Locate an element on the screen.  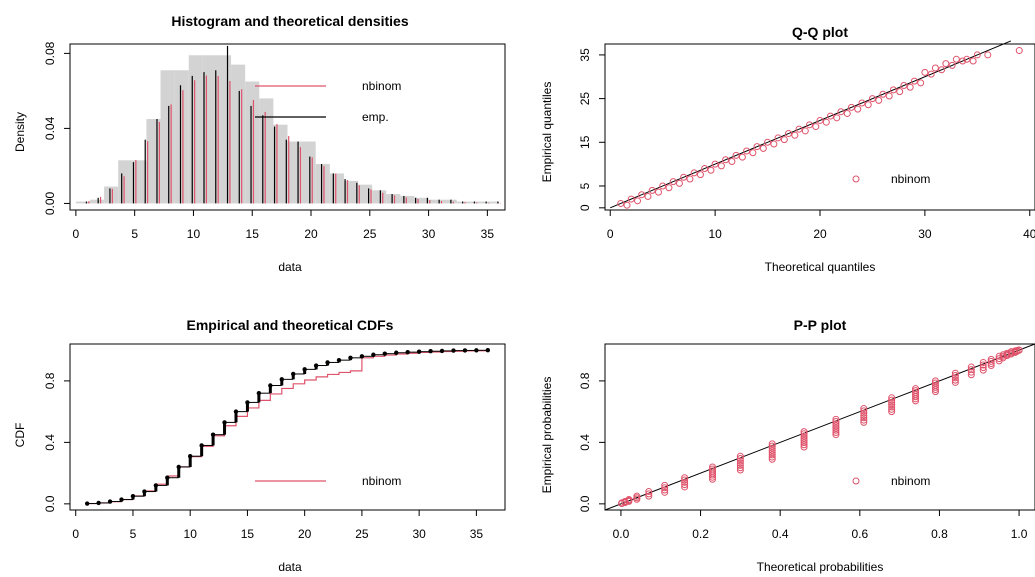
pp-y-tick-label: 0.4 is located at coordinates (585, 442).